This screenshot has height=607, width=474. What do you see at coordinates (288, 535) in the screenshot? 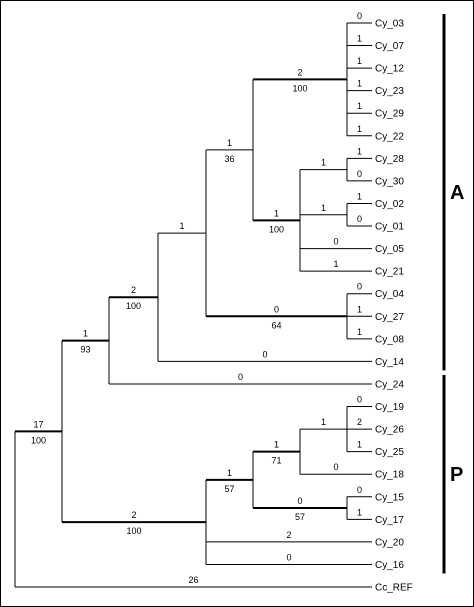
I see `branch-length-Cy_20: 2` at bounding box center [288, 535].